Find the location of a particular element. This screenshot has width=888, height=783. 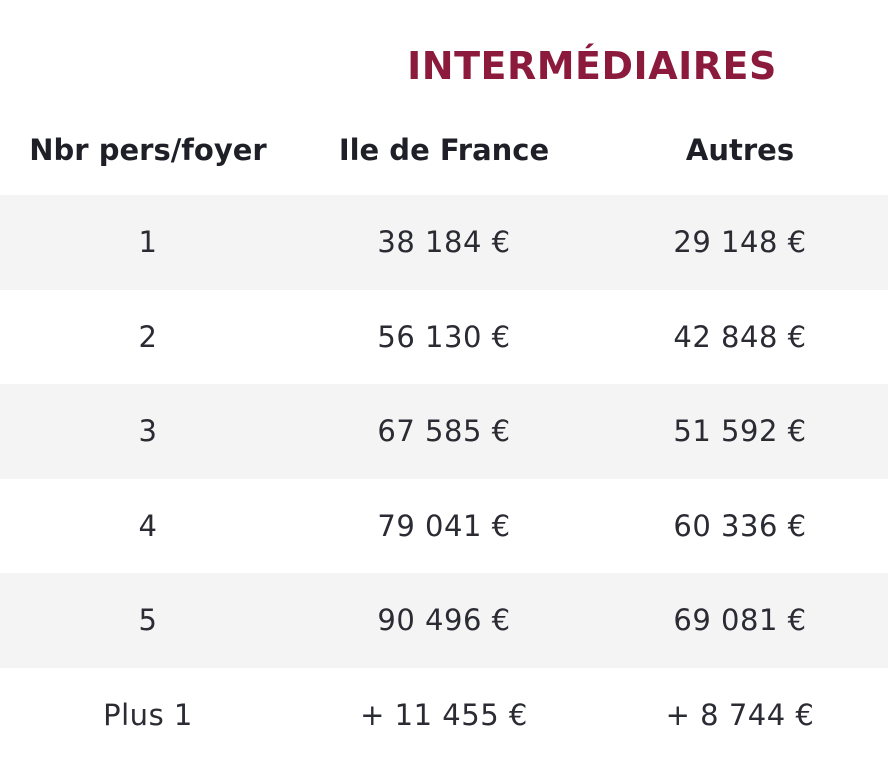

header-ile-de-france: Ile de France is located at coordinates (444, 150).